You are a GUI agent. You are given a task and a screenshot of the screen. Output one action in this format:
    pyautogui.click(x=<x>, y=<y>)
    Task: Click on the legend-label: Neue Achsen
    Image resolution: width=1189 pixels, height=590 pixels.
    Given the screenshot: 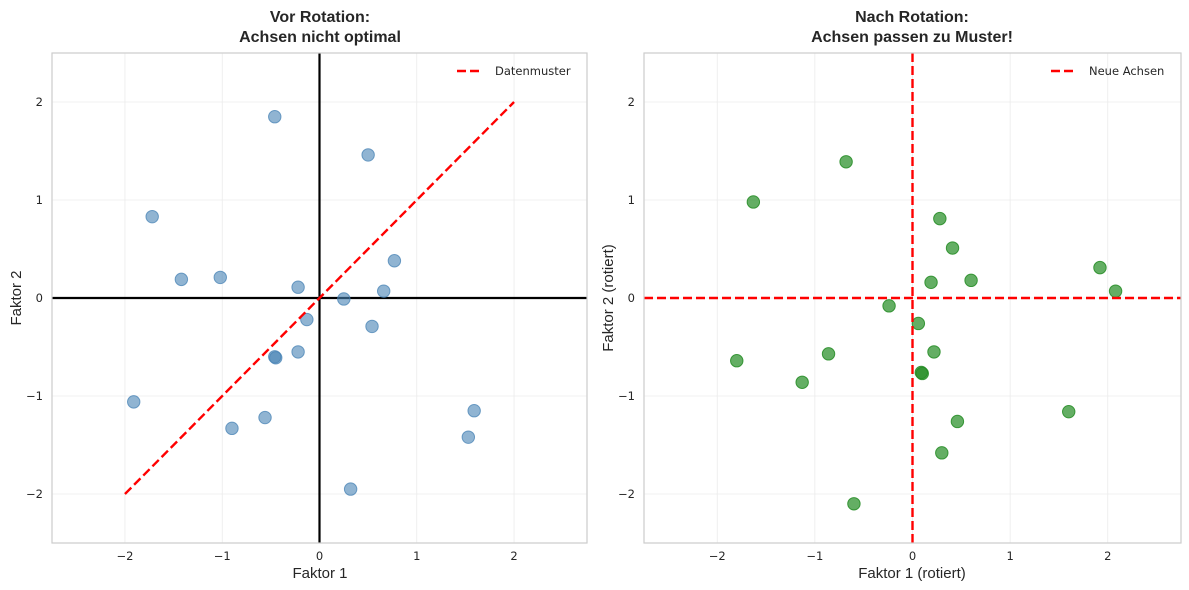 What is the action you would take?
    pyautogui.click(x=1126, y=71)
    